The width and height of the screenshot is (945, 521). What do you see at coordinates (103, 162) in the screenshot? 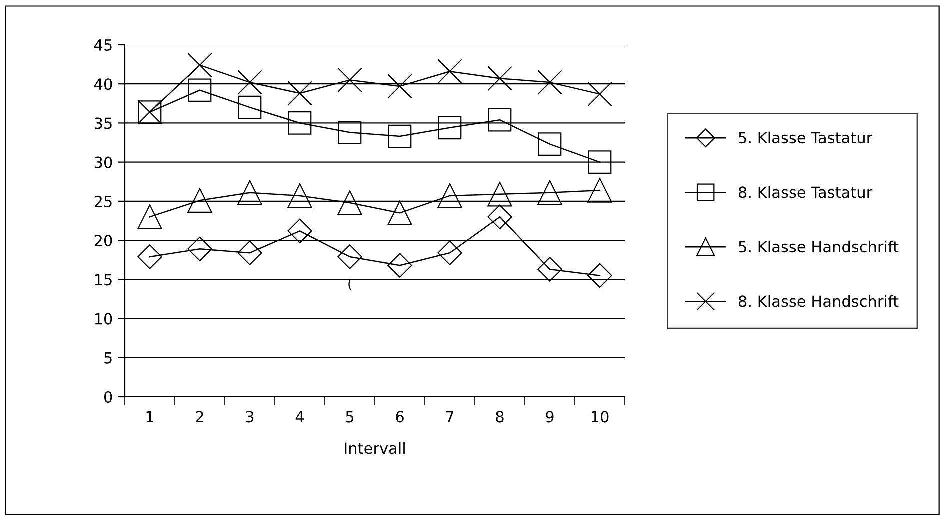
I see `y-tick-label: 30` at bounding box center [103, 162].